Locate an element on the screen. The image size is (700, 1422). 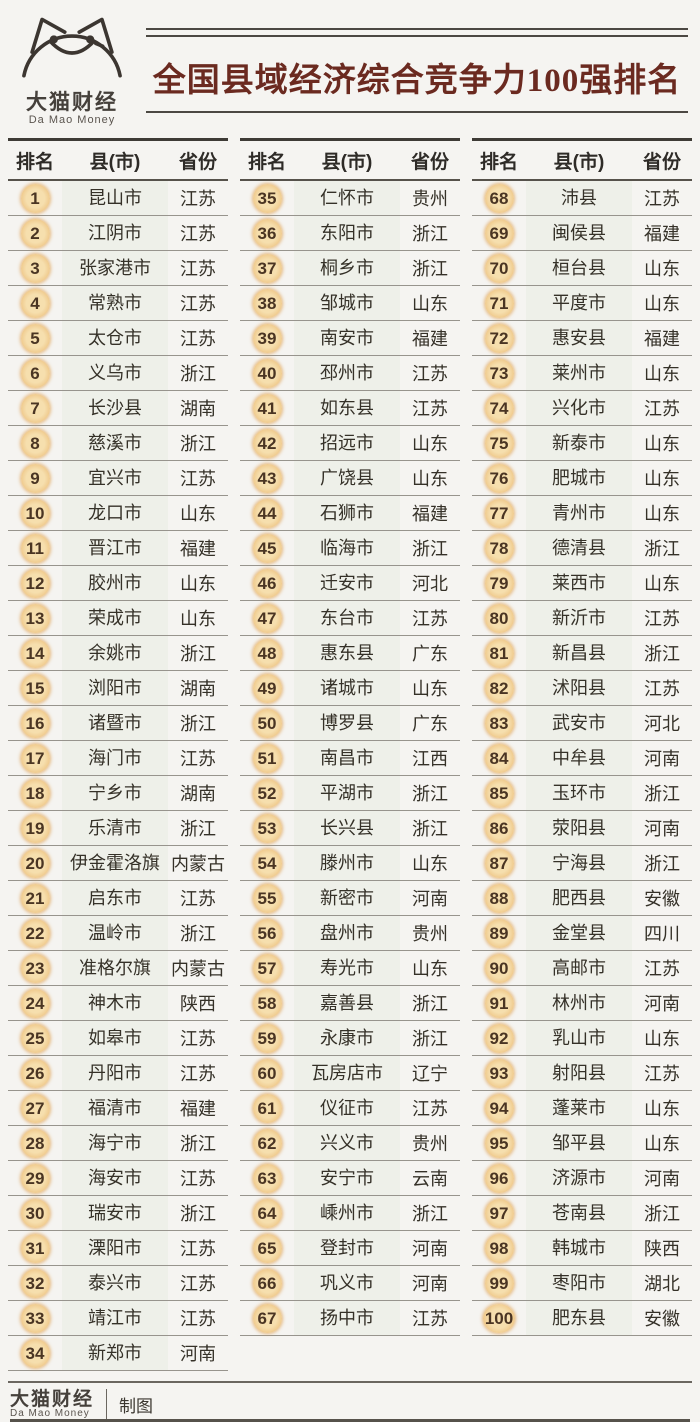
rank-cell: 98 is located at coordinates (499, 1248).